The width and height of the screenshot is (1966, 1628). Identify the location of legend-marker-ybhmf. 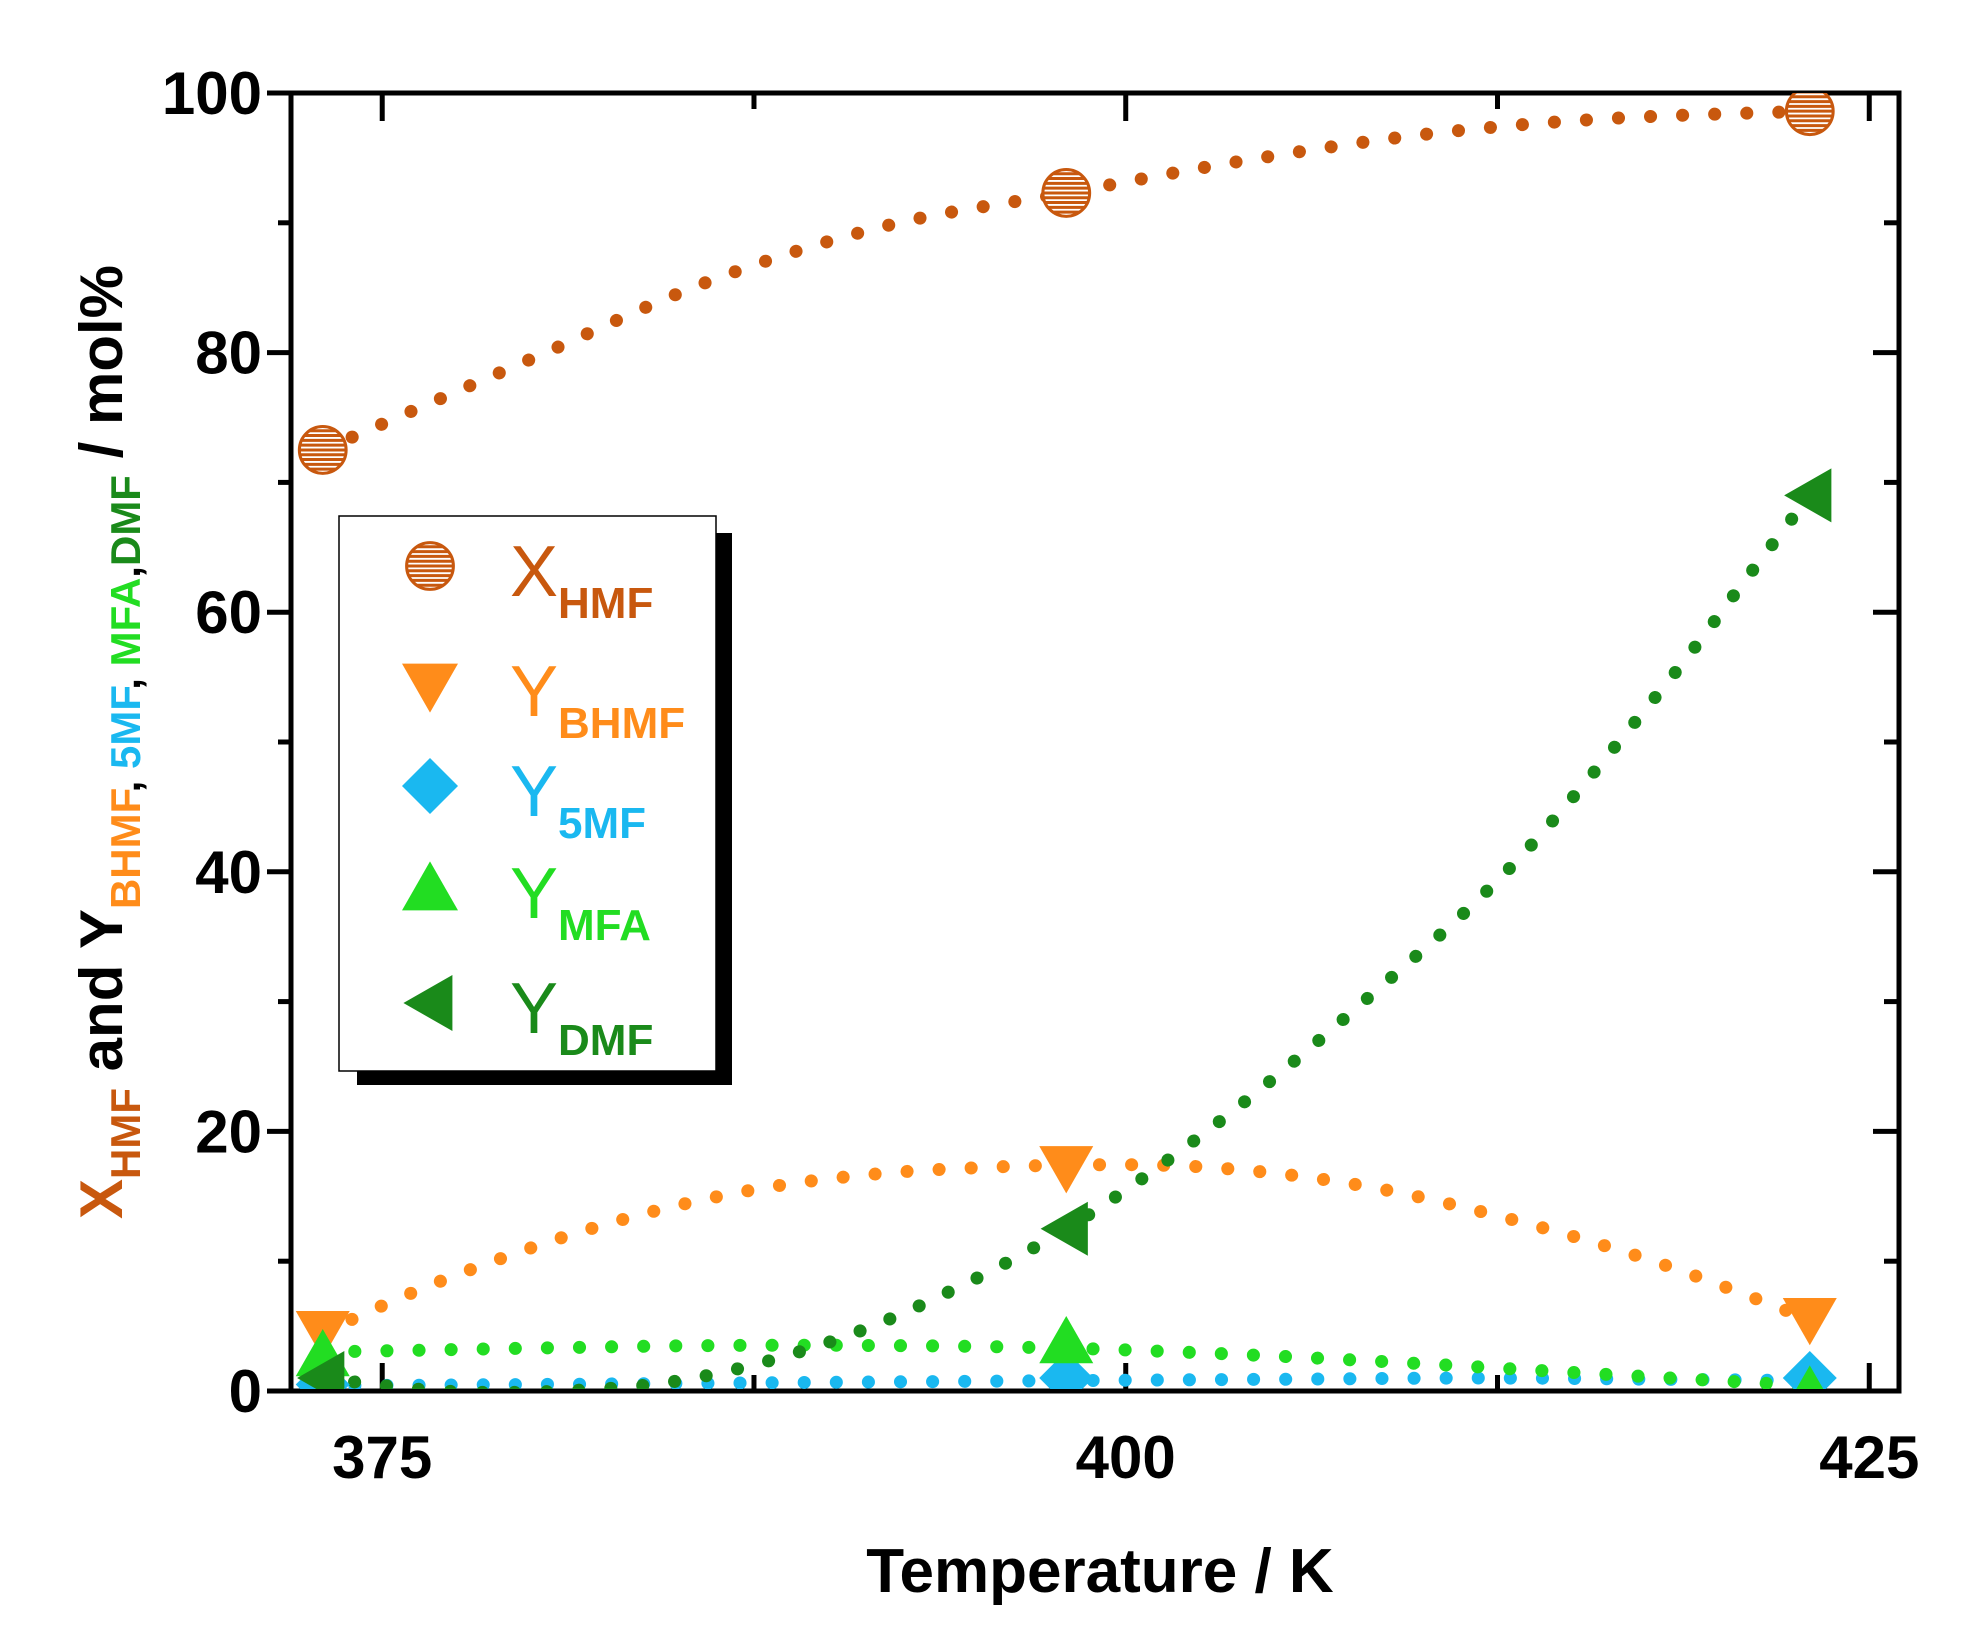
(430, 688).